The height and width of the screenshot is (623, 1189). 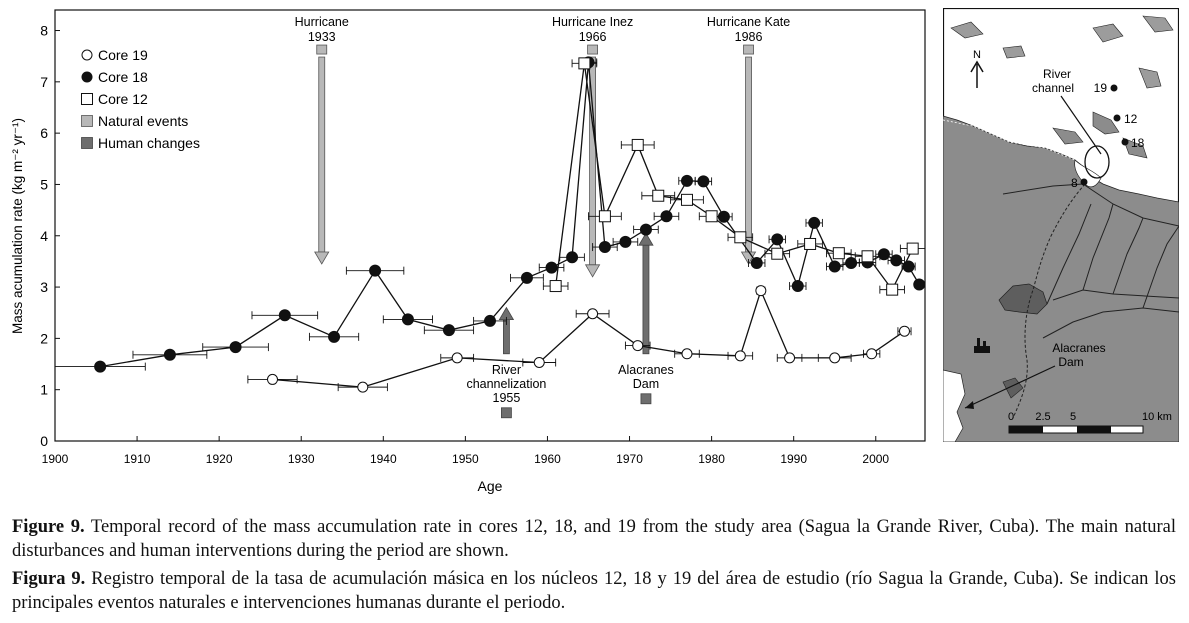 What do you see at coordinates (465, 459) in the screenshot?
I see `x-tick-label-1950: 1950` at bounding box center [465, 459].